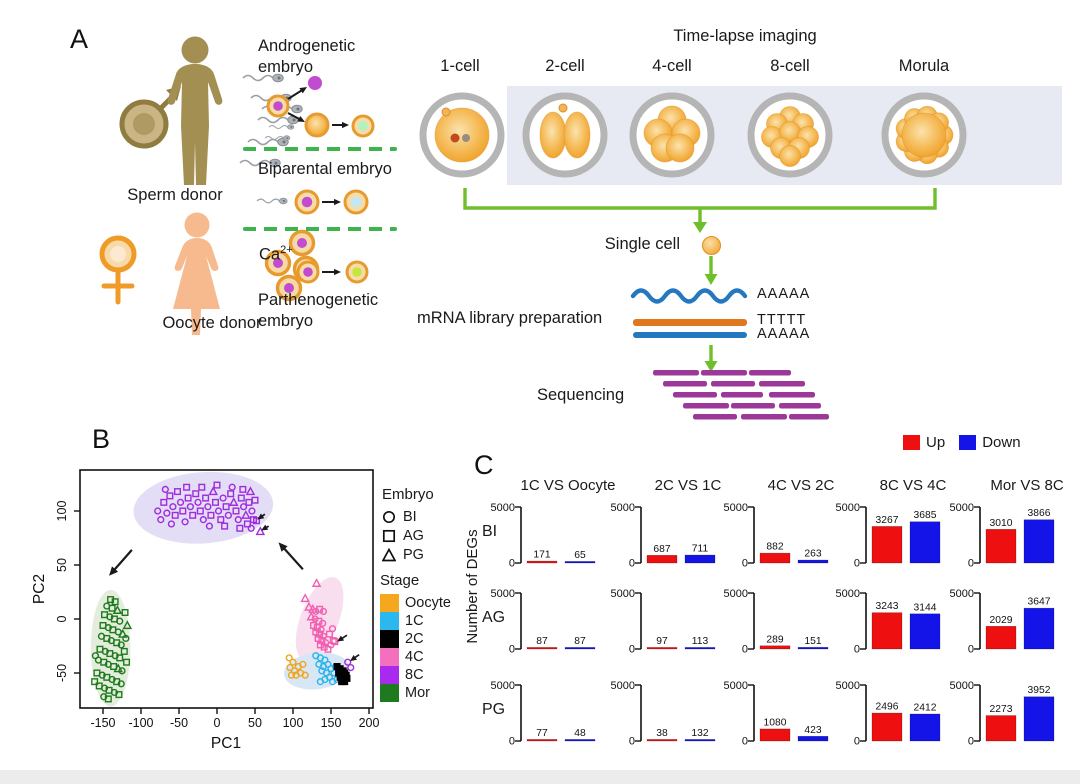 Image resolution: width=1080 pixels, height=784 pixels. Describe the element at coordinates (118, 270) in the screenshot. I see `female-symbol-icon` at that location.